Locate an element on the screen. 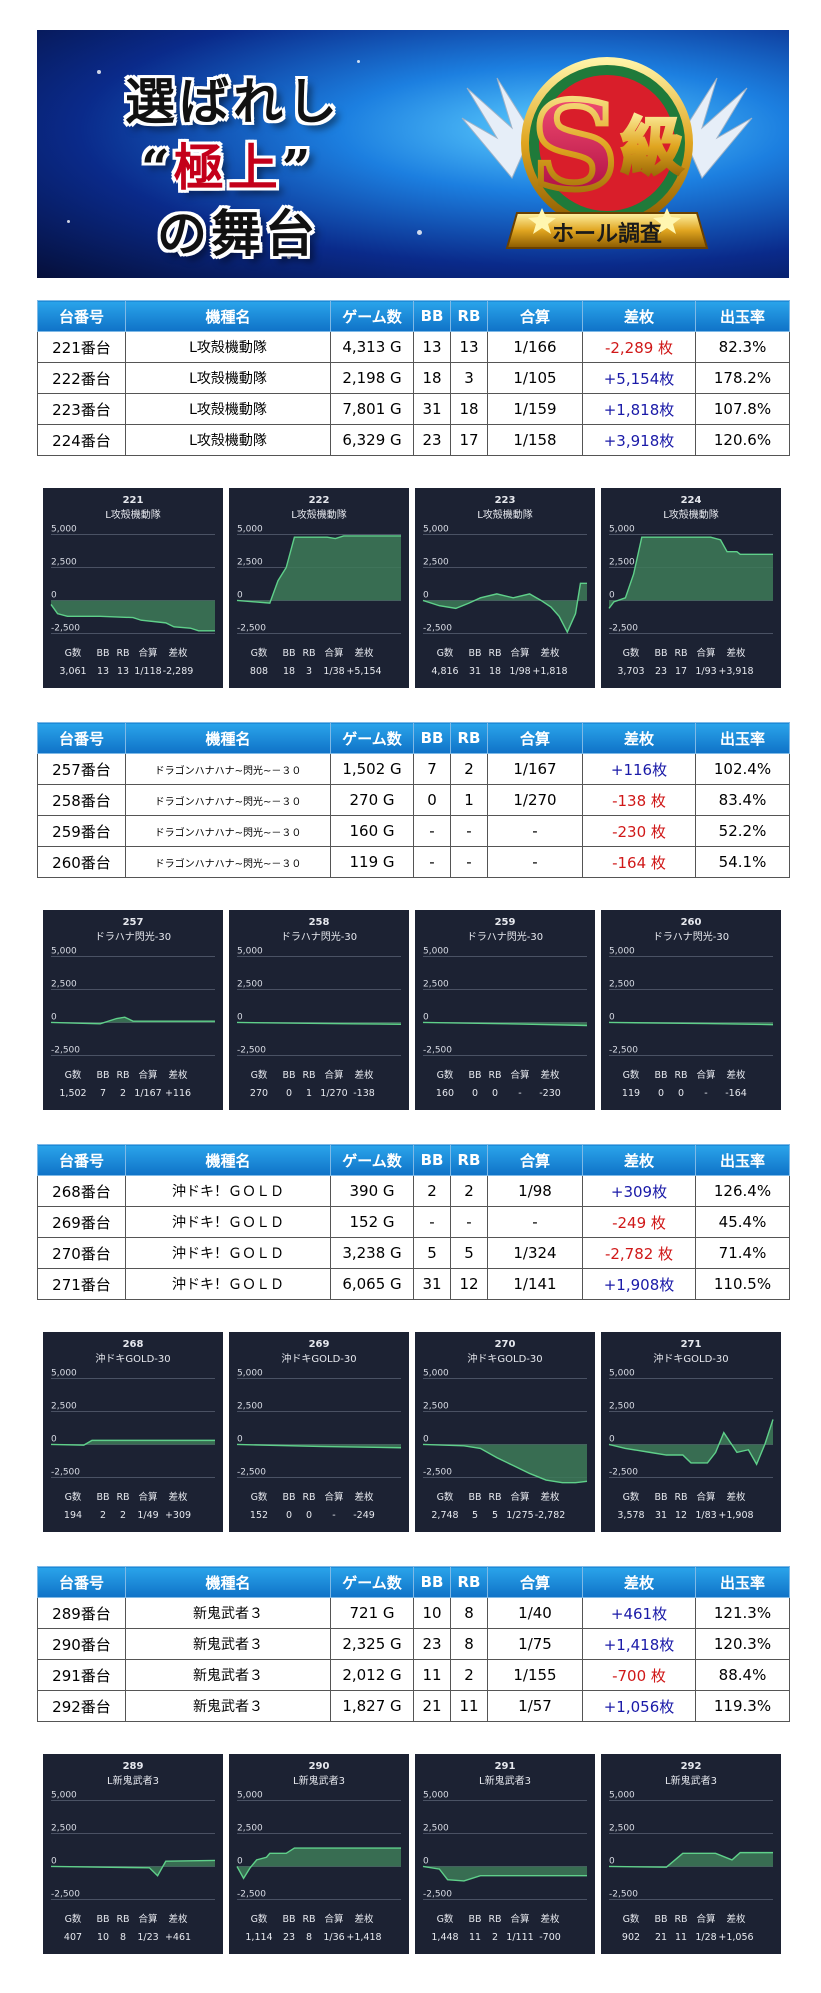  cell-games: 390 G is located at coordinates (372, 1191).